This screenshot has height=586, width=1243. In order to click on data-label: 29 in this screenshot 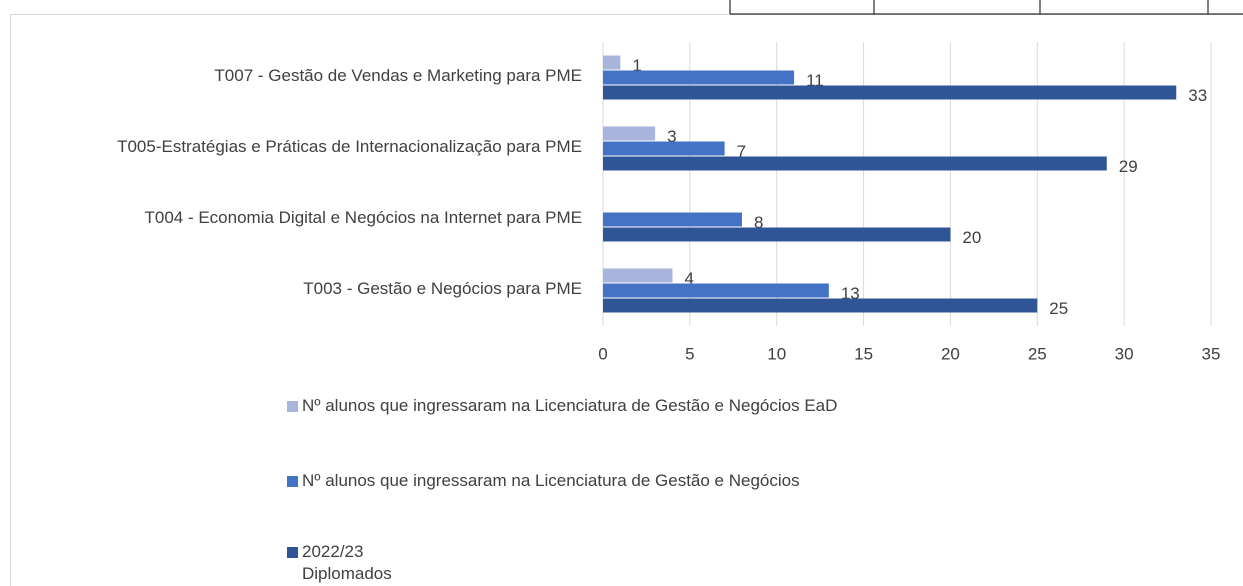, I will do `click(1128, 166)`.